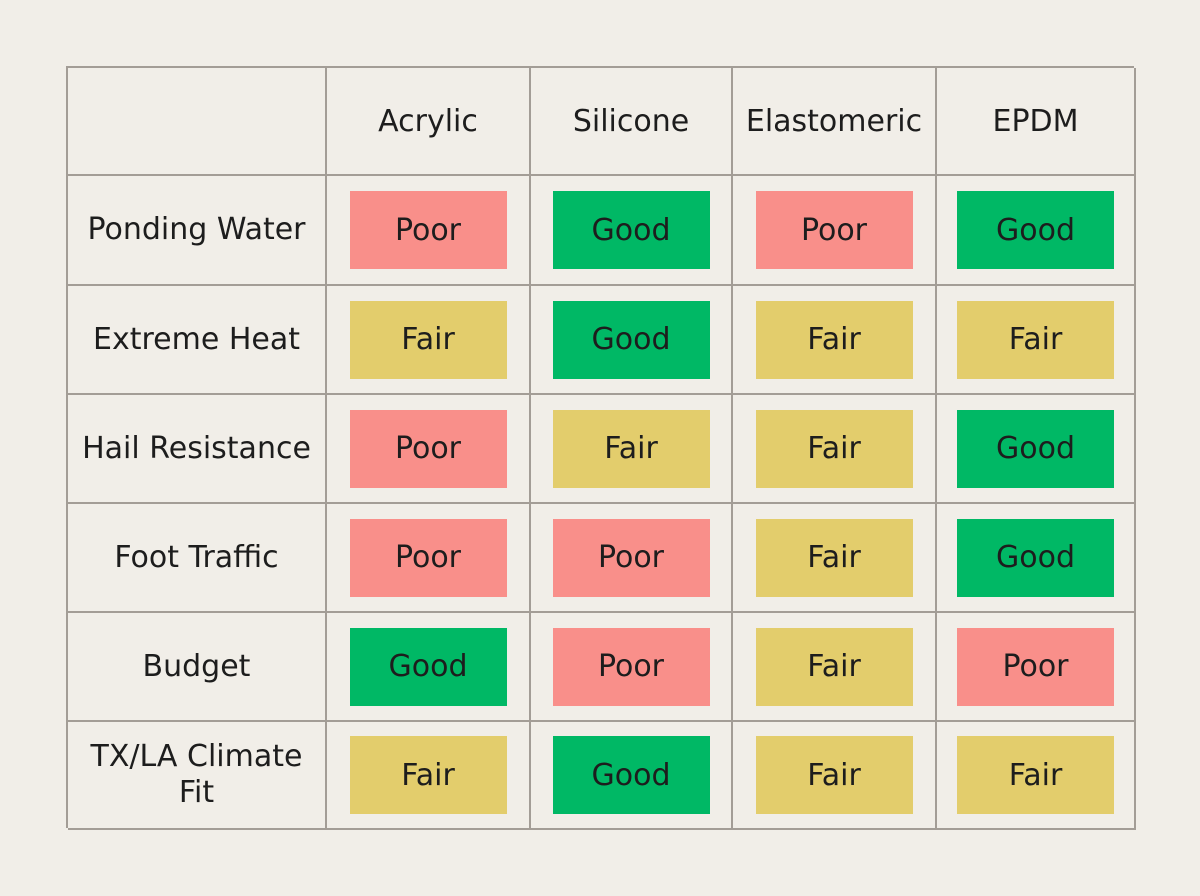  I want to click on column-header-acrylic: Acrylic, so click(429, 122).